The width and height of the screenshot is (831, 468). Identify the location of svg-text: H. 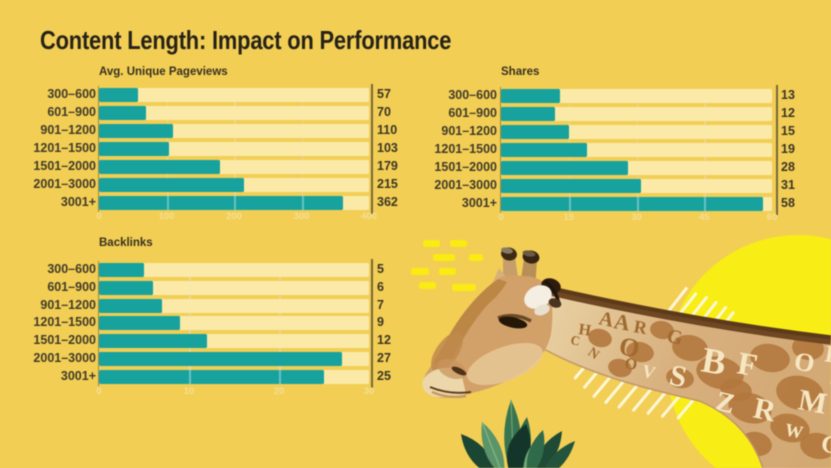
(584, 330).